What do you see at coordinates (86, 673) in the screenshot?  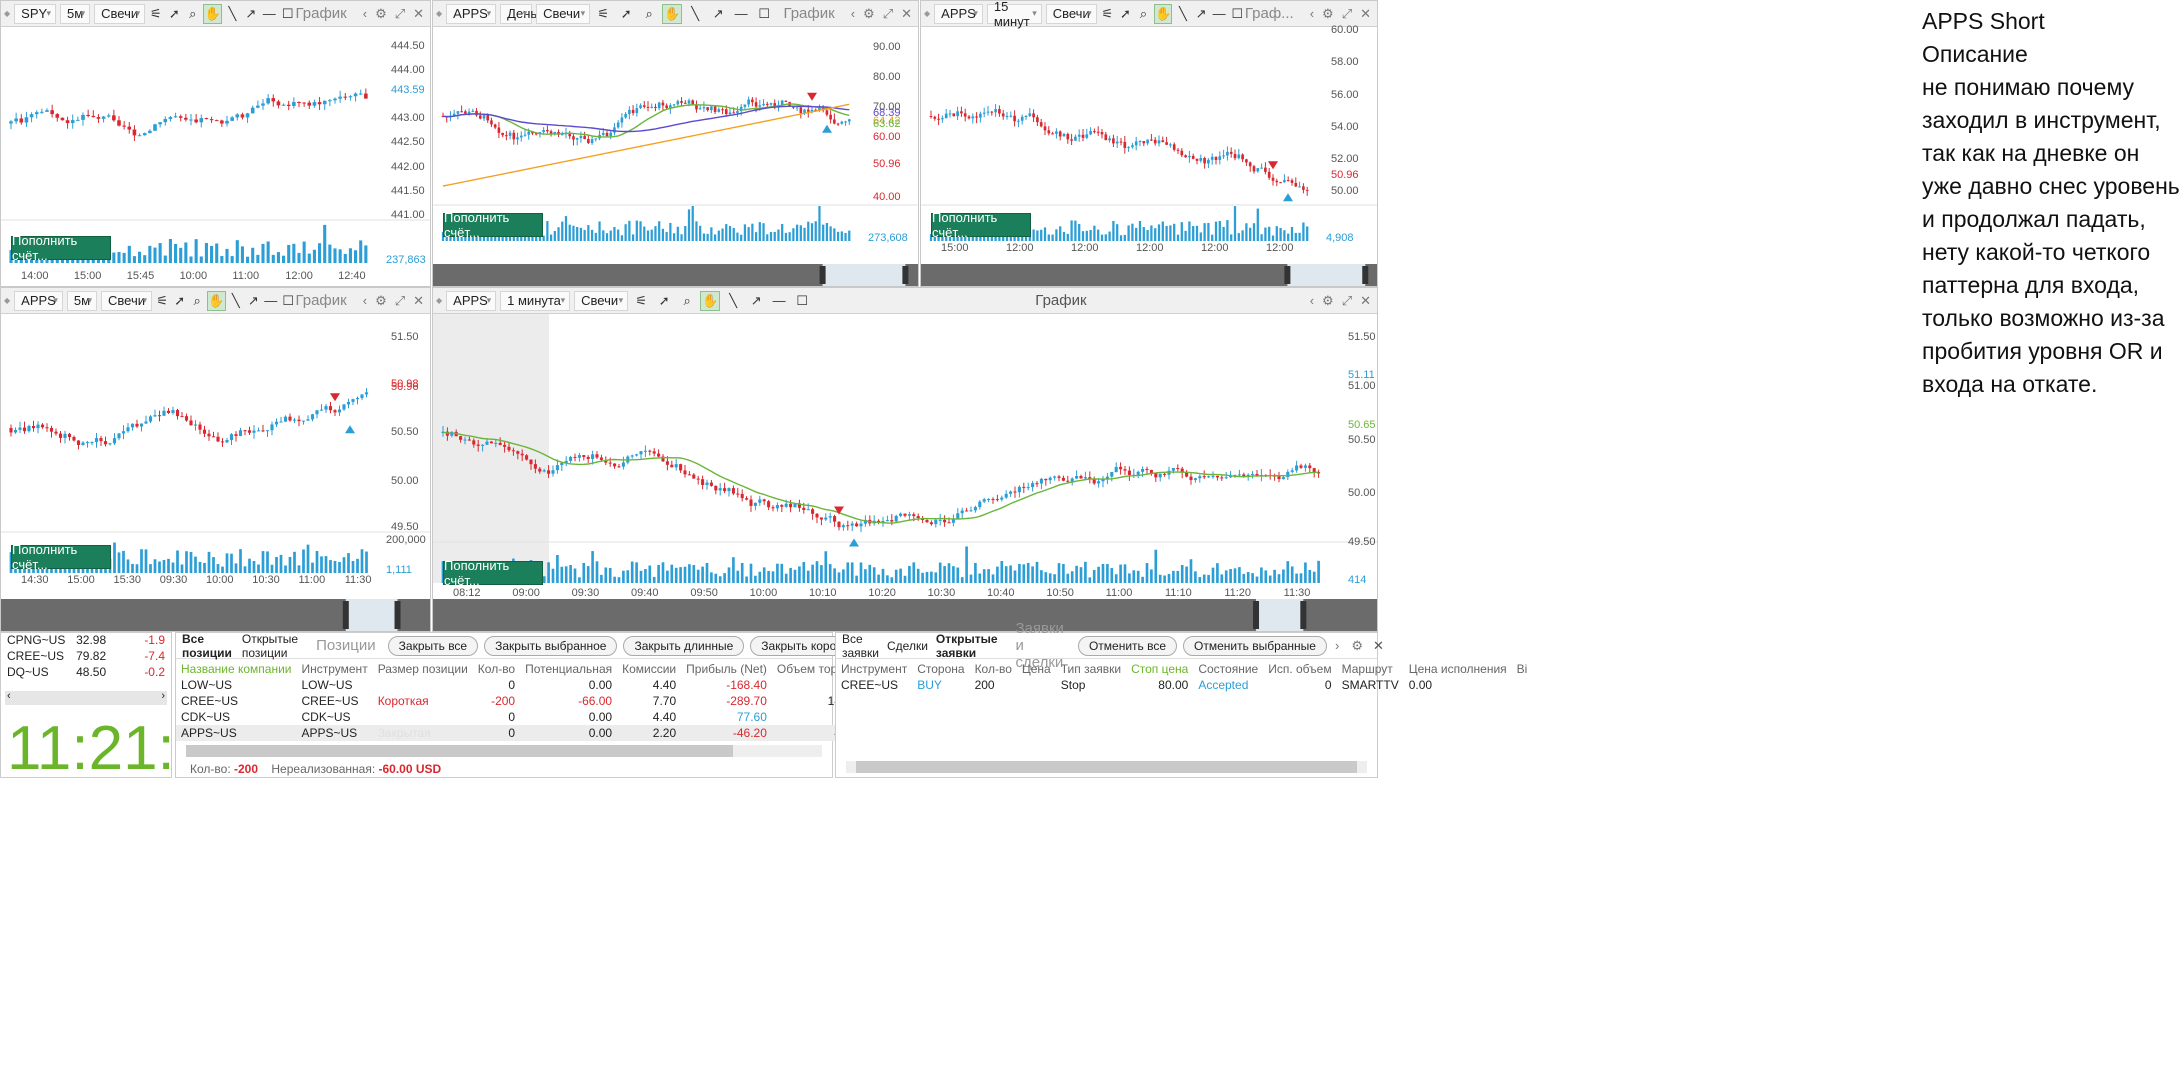 I see `watchlist-row: DQ~US 48.50 -0.2` at bounding box center [86, 673].